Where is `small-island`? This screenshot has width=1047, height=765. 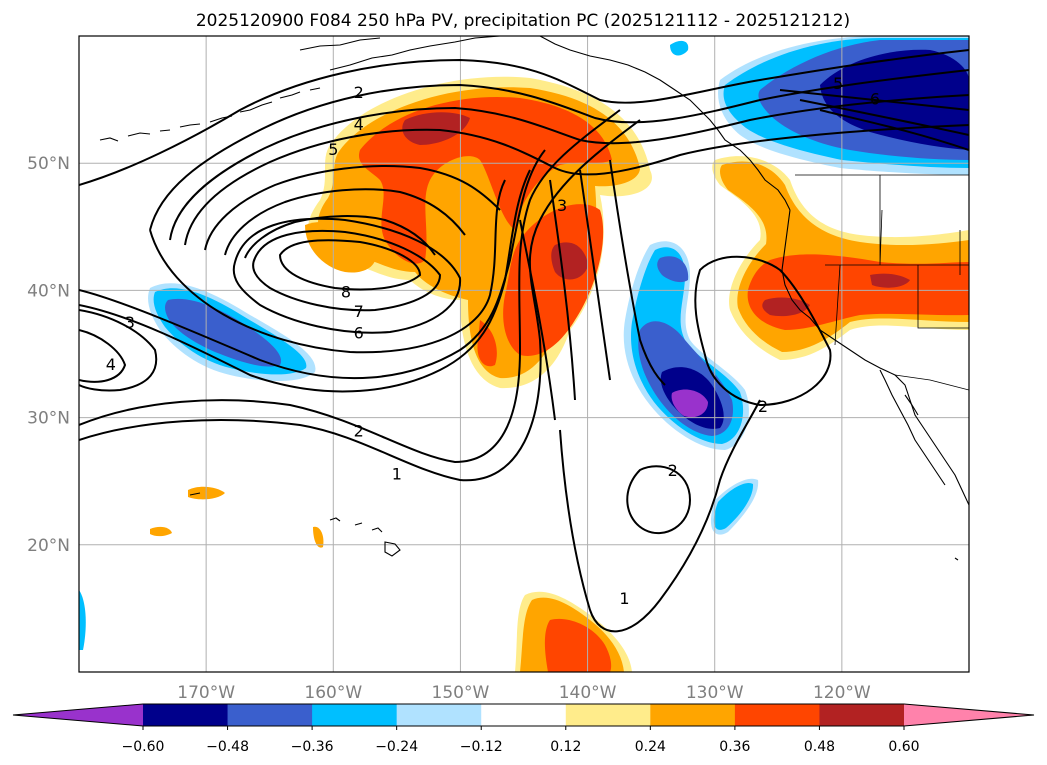
small-island is located at coordinates (195, 494).